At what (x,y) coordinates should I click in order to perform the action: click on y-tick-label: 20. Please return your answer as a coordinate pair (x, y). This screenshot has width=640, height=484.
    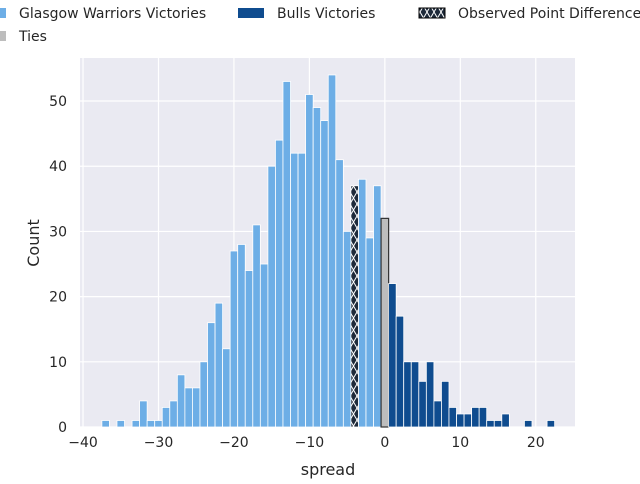
    Looking at the image, I should click on (58, 298).